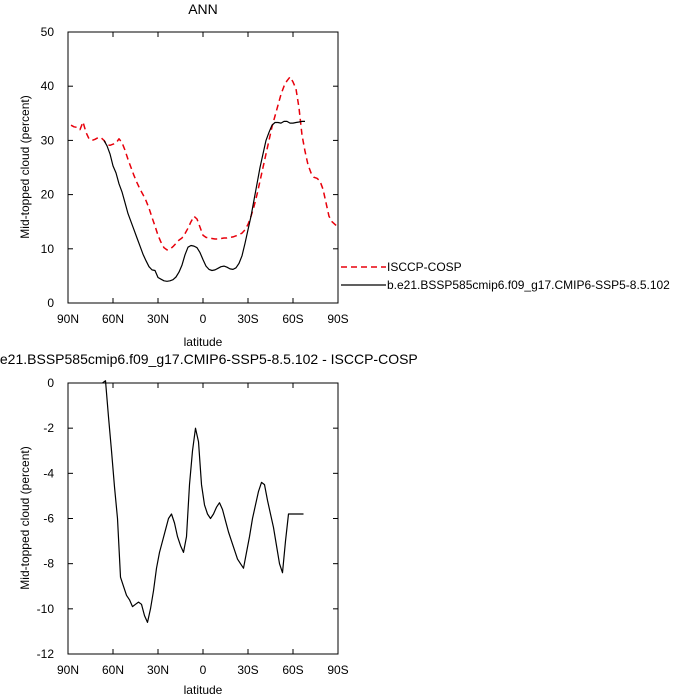 The image size is (700, 700). I want to click on bottom-y-tick-label: 0, so click(50, 383).